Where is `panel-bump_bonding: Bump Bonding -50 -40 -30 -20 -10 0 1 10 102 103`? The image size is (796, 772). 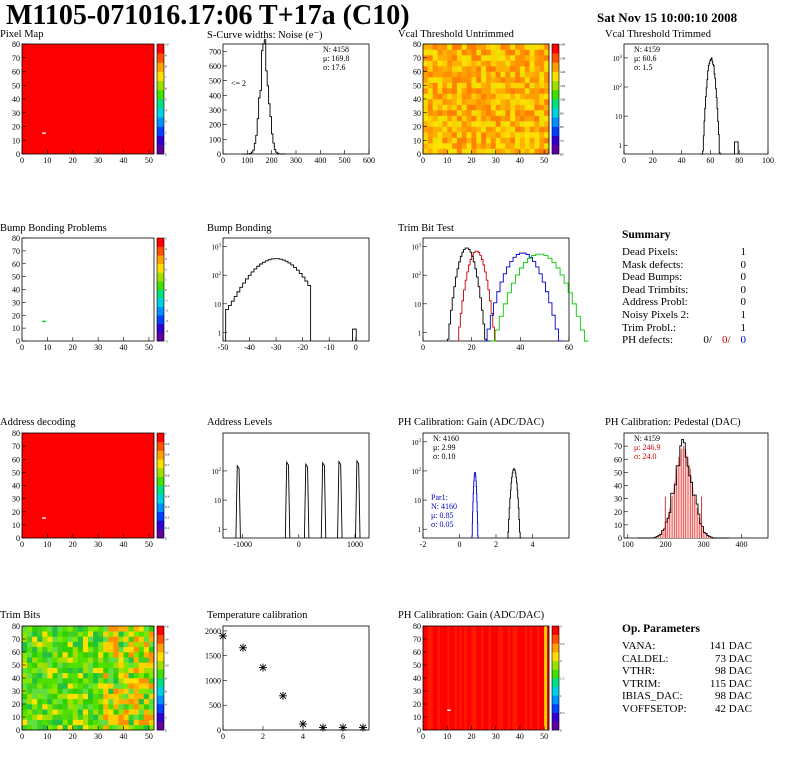
panel-bump_bonding: Bump Bonding -50 -40 -30 -20 -10 0 1 10 102 103 is located at coordinates (290, 289).